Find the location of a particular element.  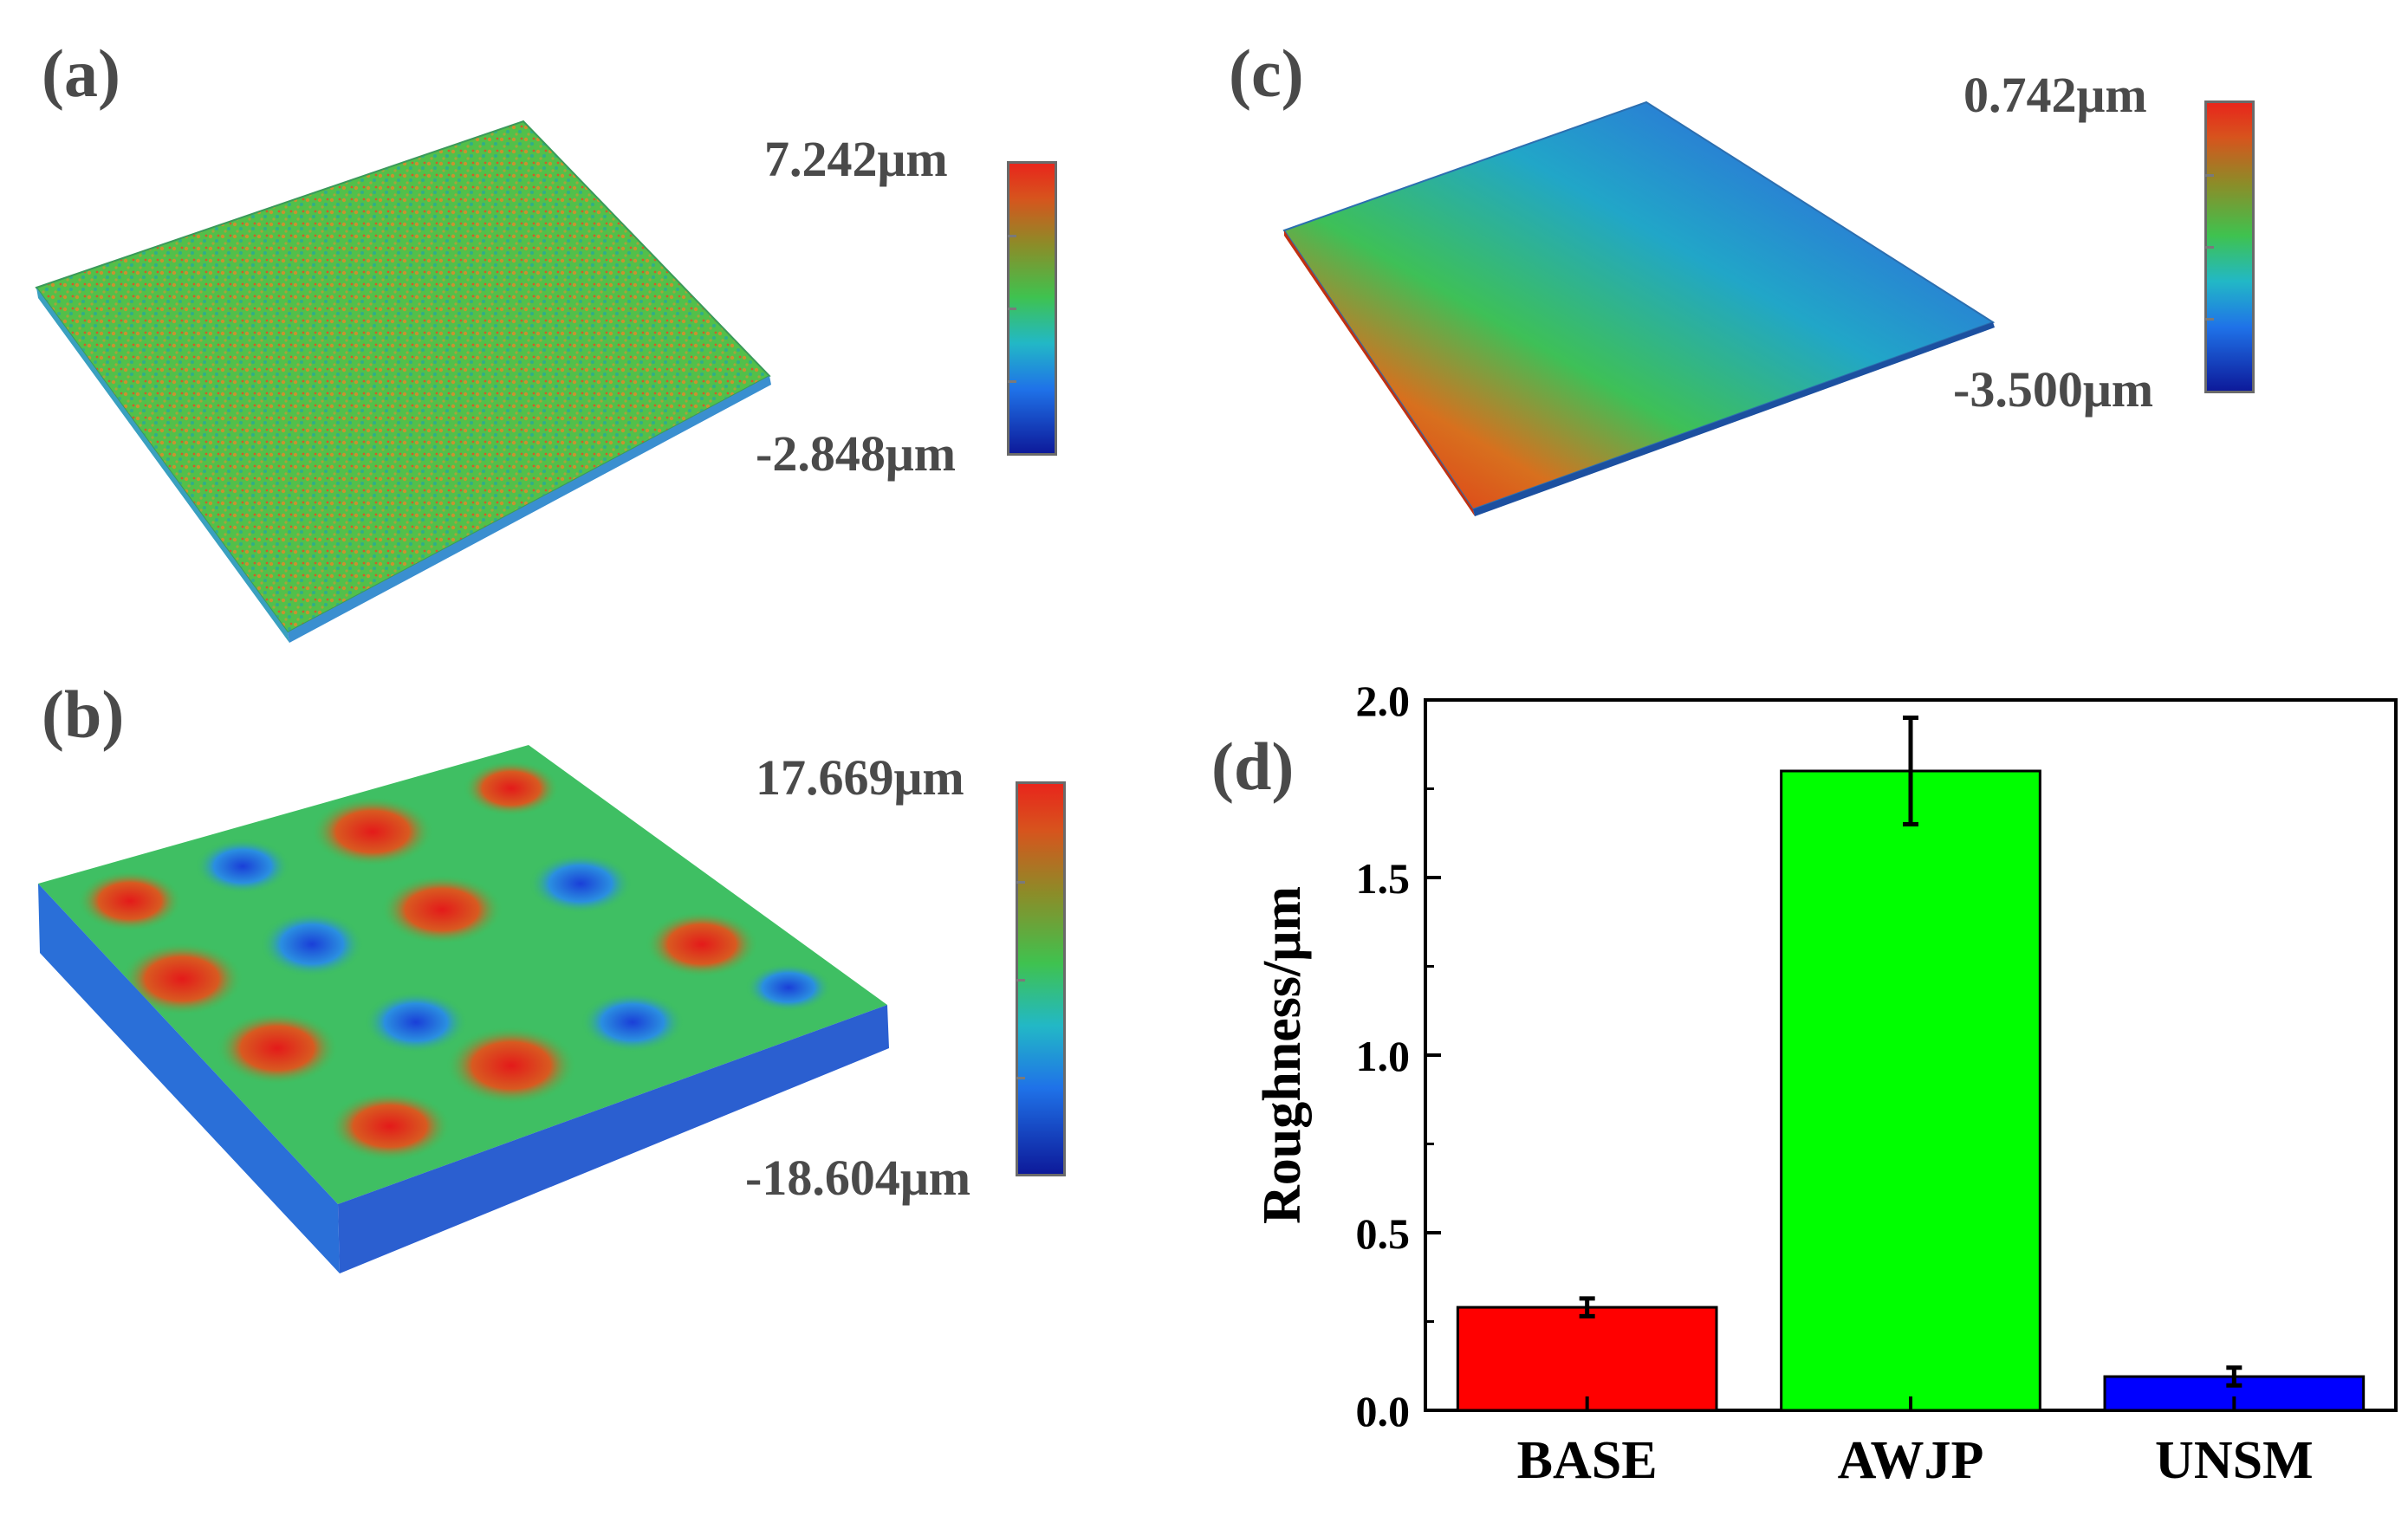

colorbar-c is located at coordinates (2229, 246).